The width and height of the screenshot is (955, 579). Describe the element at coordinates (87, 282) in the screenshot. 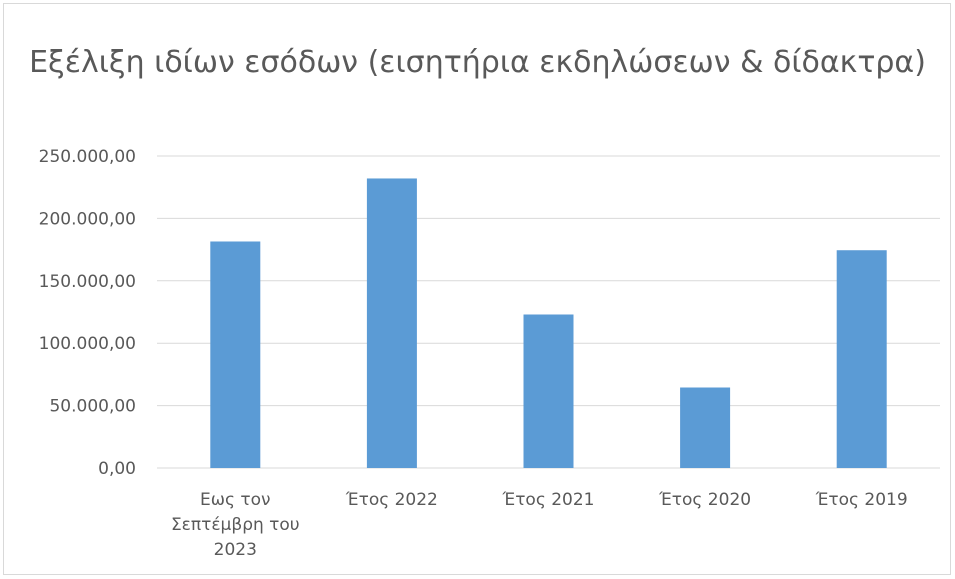

I see `y-tick-label: 150.000,00` at that location.